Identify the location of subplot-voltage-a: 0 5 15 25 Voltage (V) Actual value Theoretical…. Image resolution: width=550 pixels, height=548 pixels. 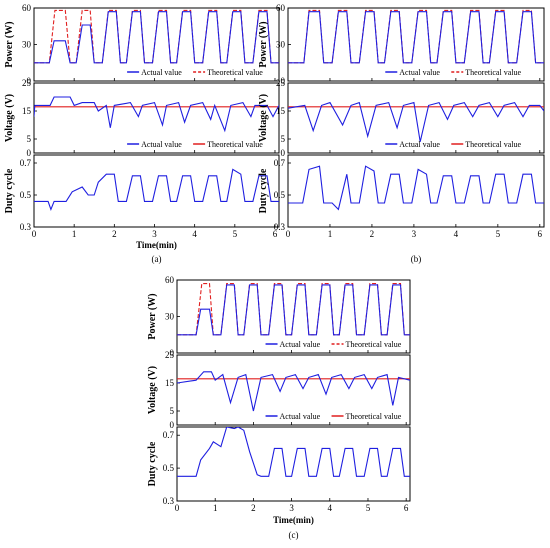
(142, 118).